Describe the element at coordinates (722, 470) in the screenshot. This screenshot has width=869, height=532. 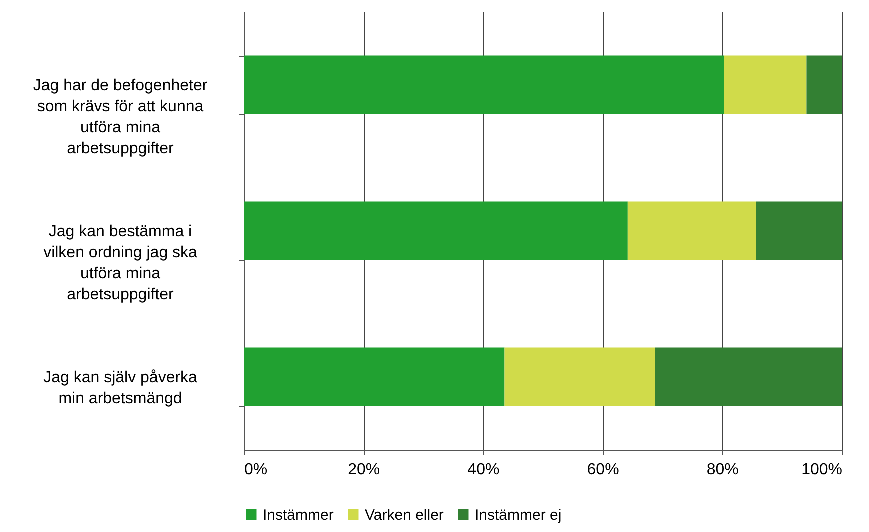
I see `x-tick-label: 80%` at that location.